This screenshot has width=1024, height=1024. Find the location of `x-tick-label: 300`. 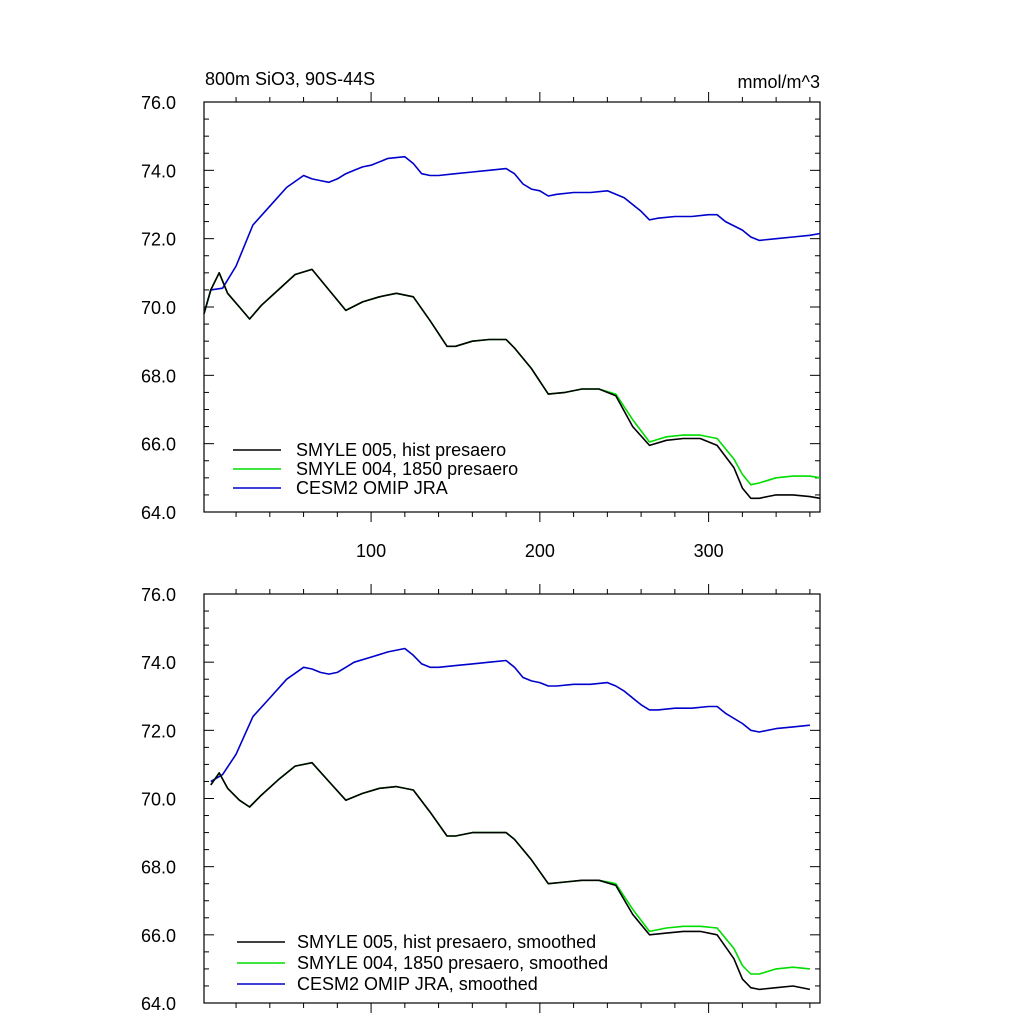

x-tick-label: 300 is located at coordinates (709, 551).